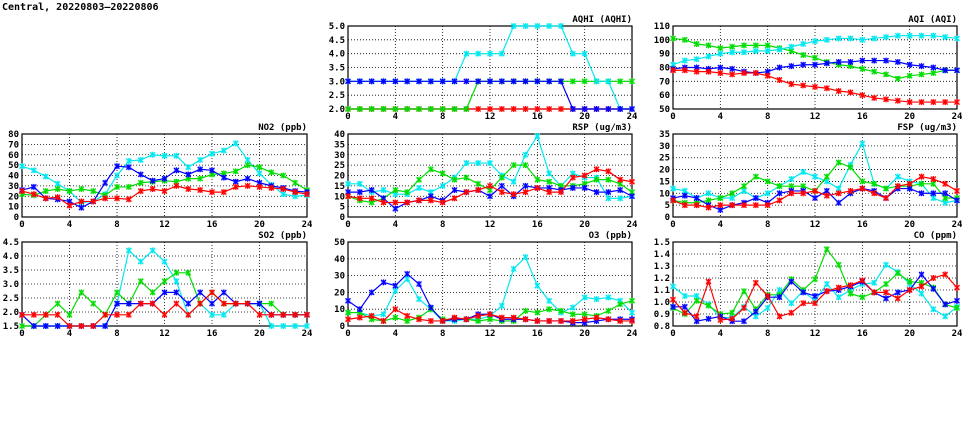 The width and height of the screenshot is (975, 447). What do you see at coordinates (815, 117) in the screenshot?
I see `x-tick-label: 12` at bounding box center [815, 117].